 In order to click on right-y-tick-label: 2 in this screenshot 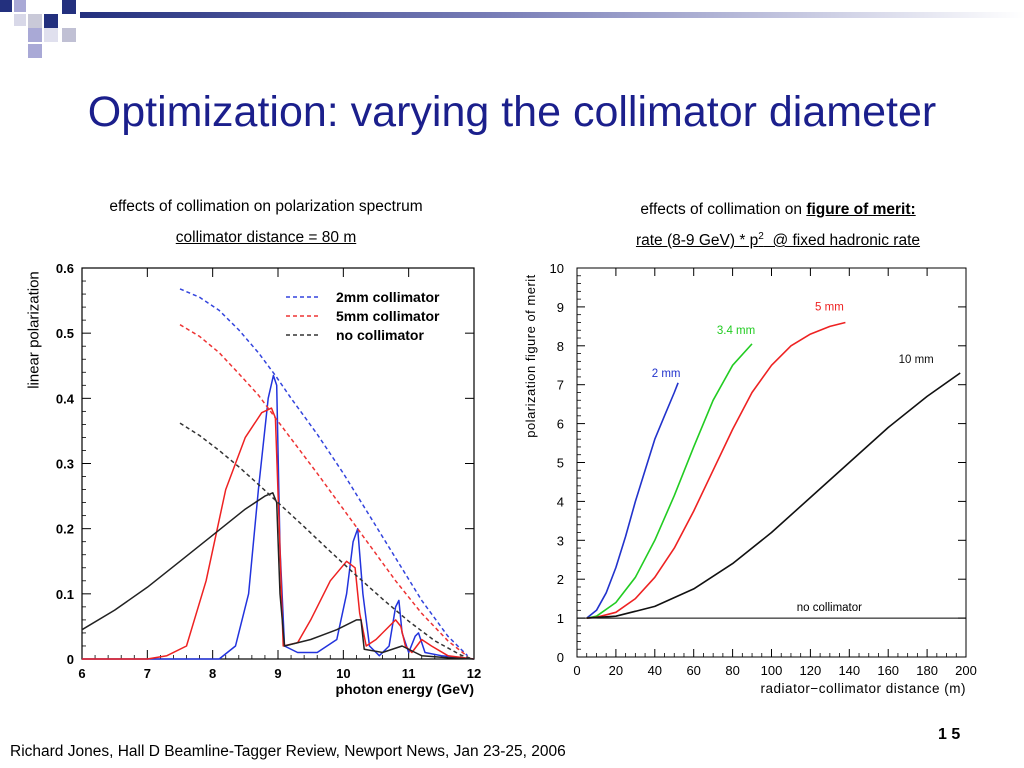, I will do `click(560, 579)`.